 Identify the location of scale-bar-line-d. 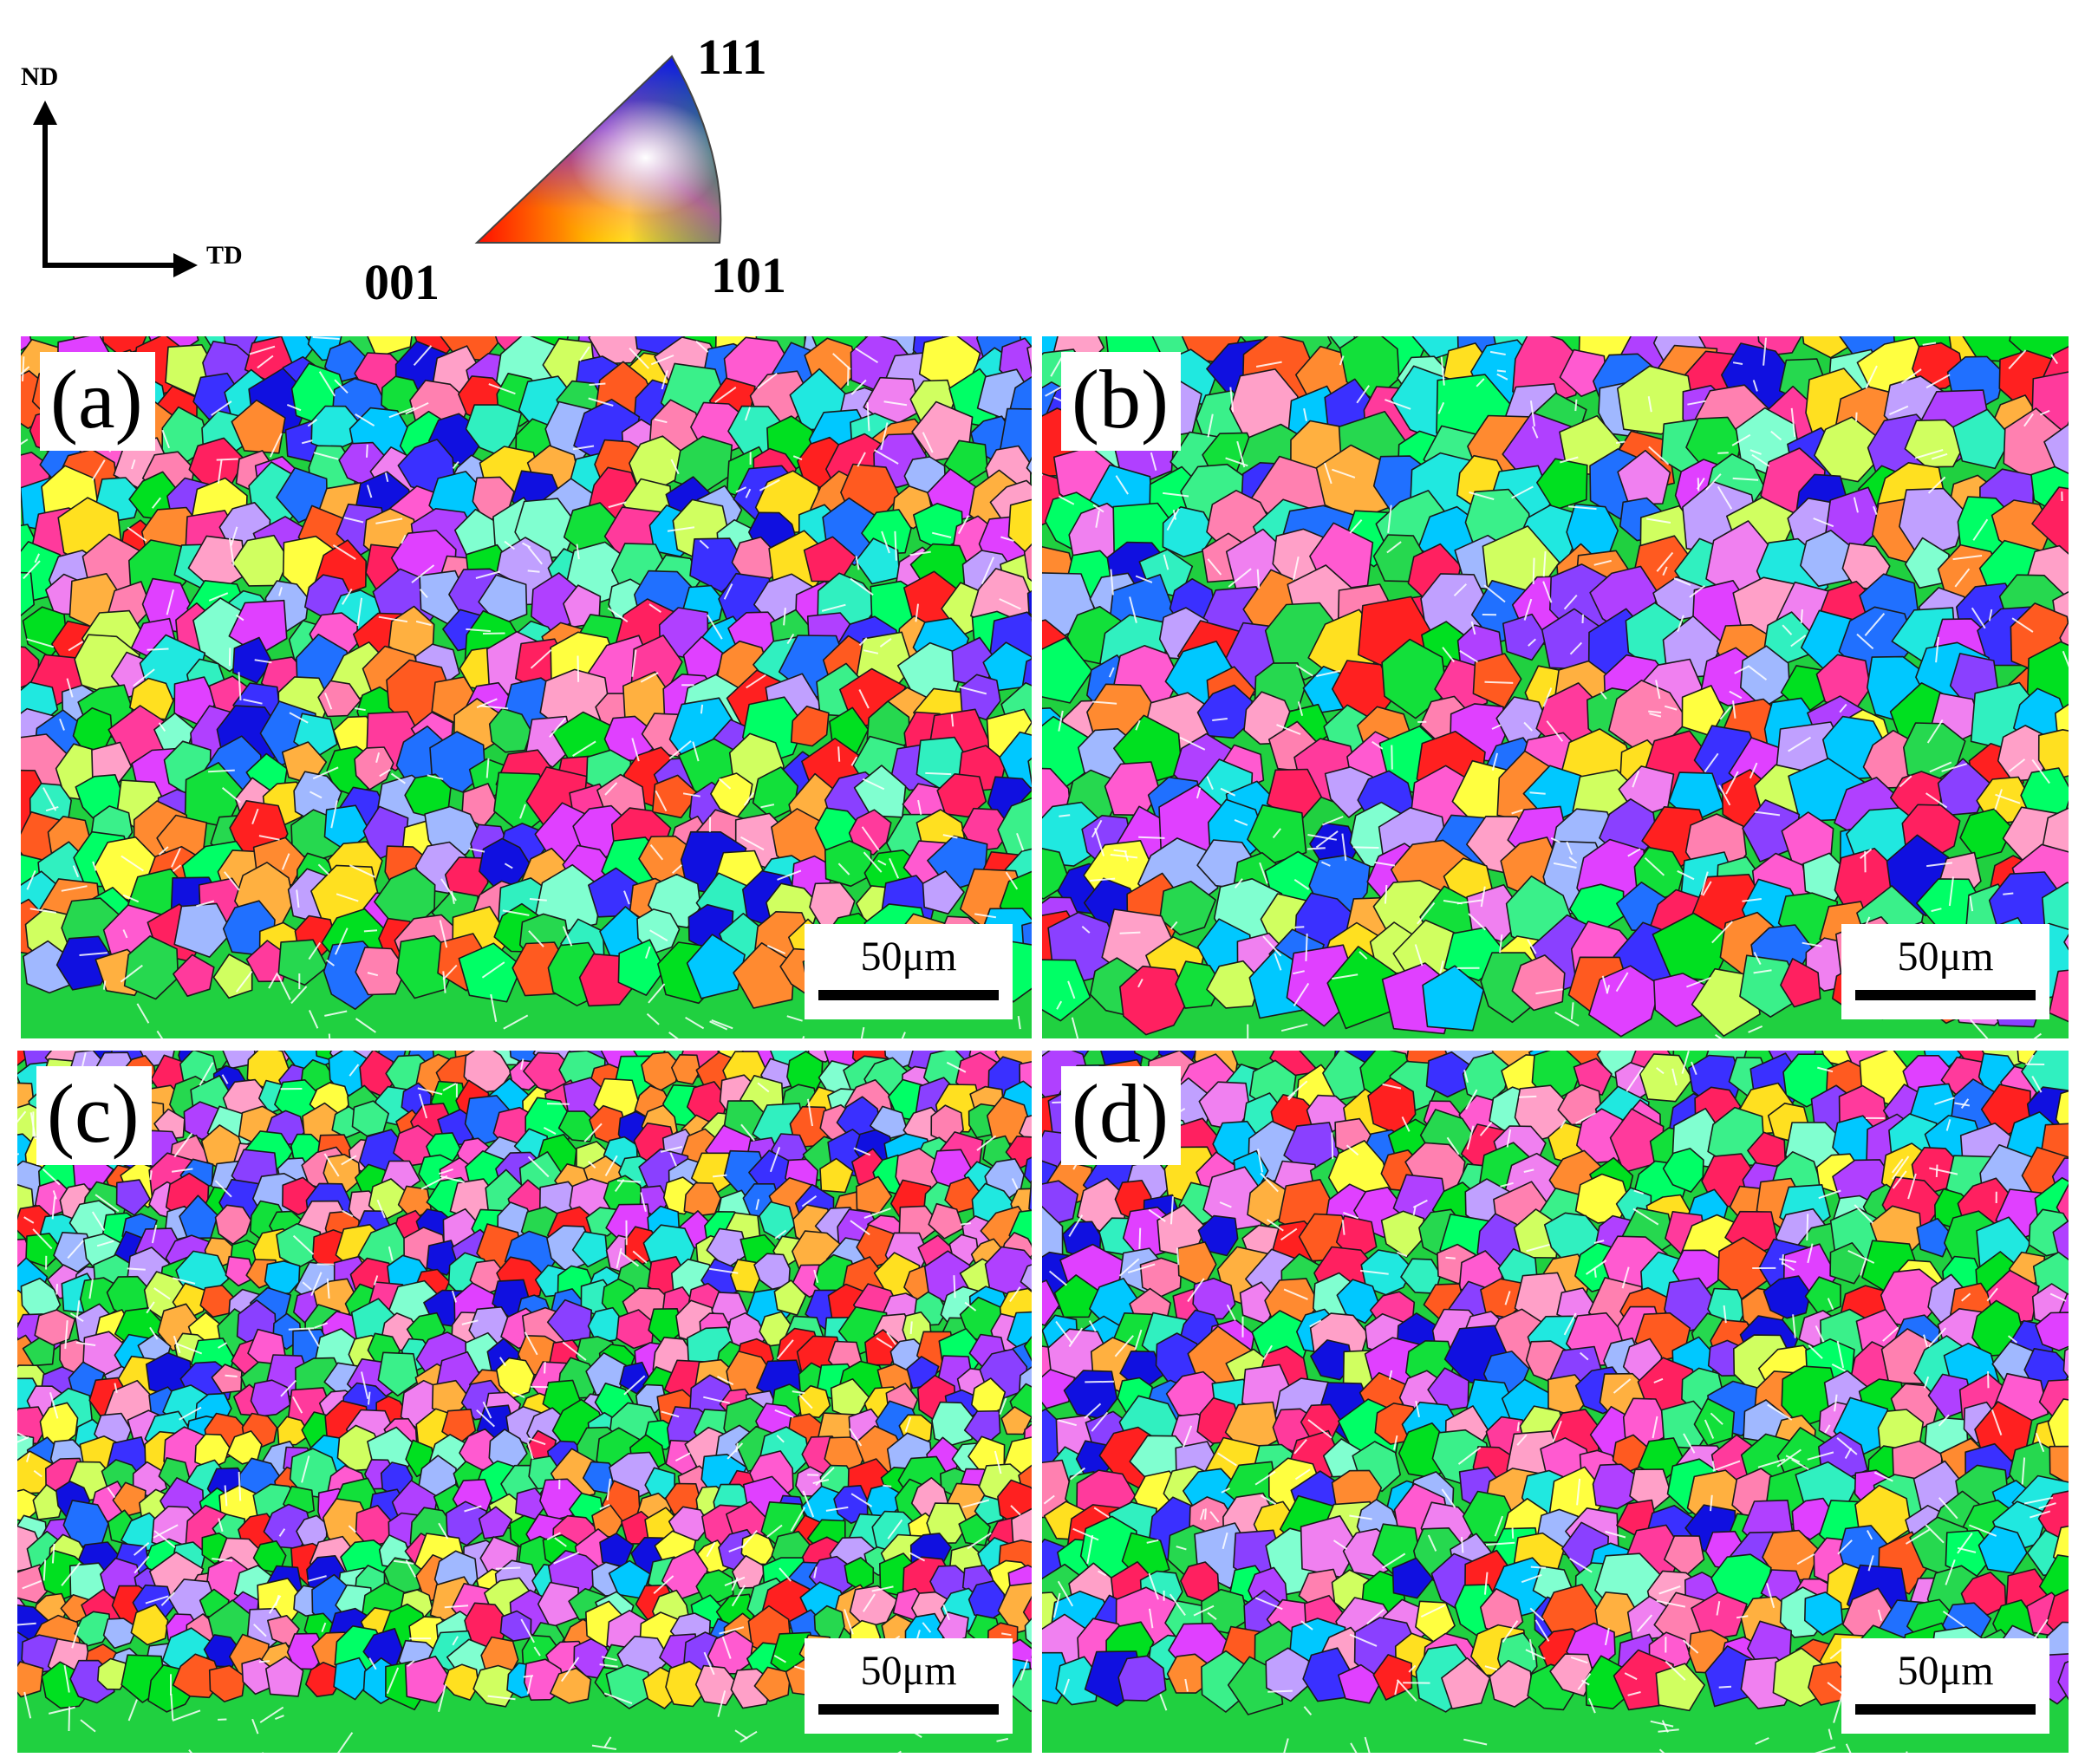
(1945, 1709).